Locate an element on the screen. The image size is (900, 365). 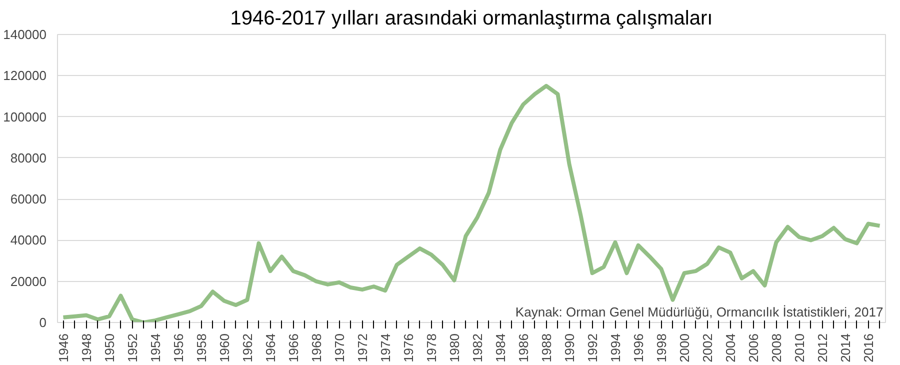
x-tick-label: 1972 is located at coordinates (362, 348).